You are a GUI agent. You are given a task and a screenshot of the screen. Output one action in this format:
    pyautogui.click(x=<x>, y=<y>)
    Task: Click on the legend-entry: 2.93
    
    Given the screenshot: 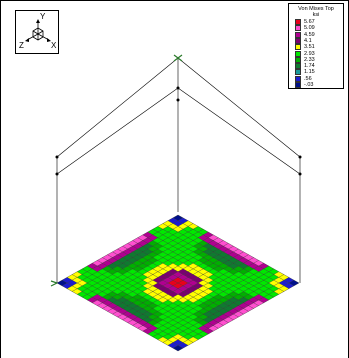 What is the action you would take?
    pyautogui.click(x=305, y=53)
    